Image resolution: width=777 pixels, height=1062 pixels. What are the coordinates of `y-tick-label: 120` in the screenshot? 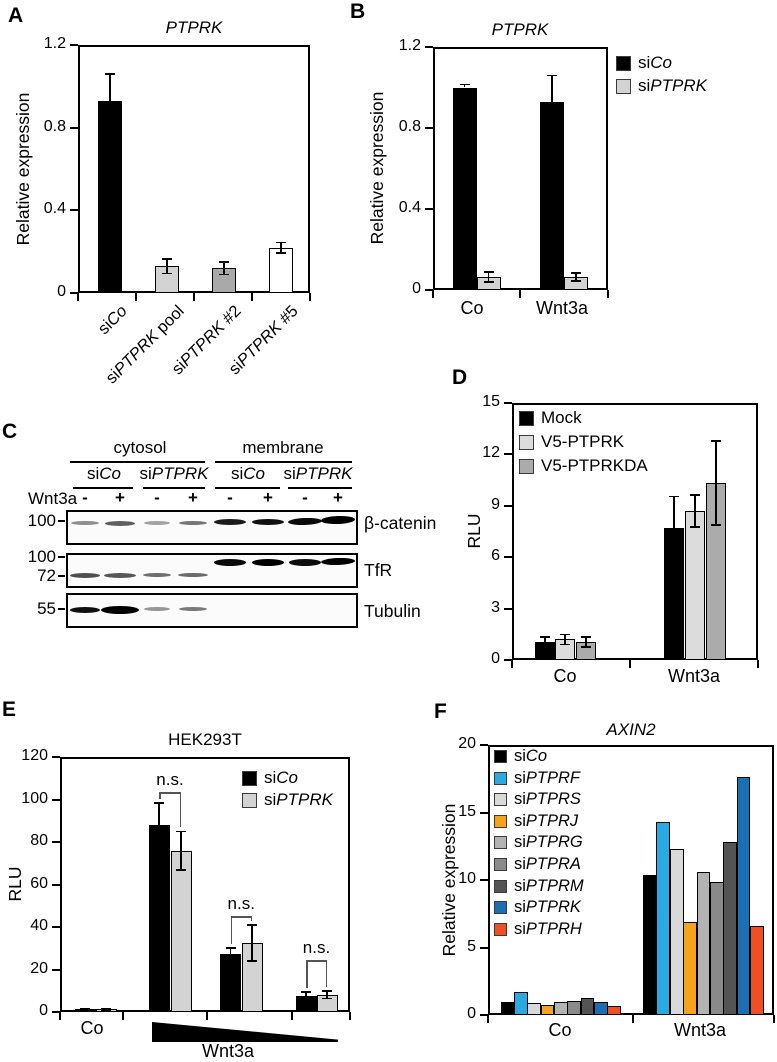 It's located at (34, 755).